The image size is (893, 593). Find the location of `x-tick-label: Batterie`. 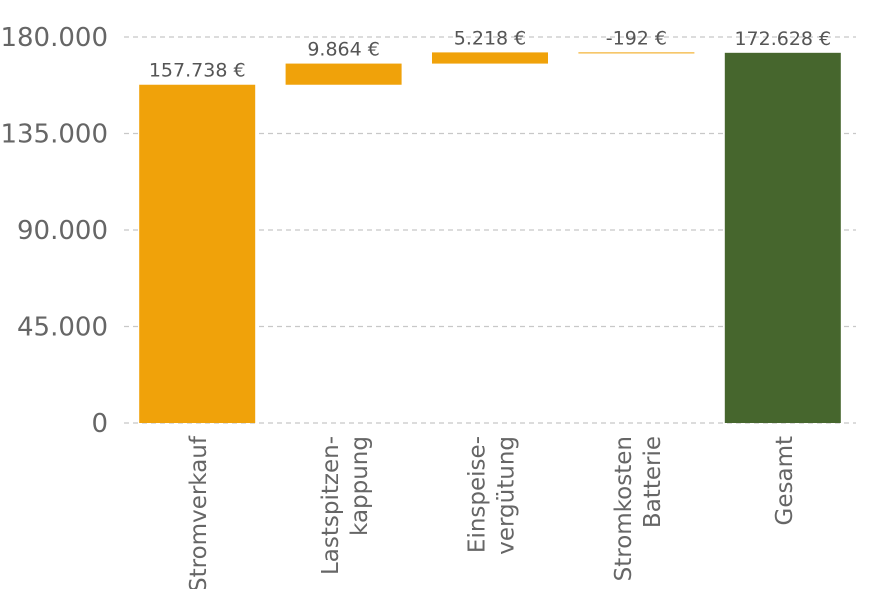

x-tick-label: Batterie is located at coordinates (653, 482).